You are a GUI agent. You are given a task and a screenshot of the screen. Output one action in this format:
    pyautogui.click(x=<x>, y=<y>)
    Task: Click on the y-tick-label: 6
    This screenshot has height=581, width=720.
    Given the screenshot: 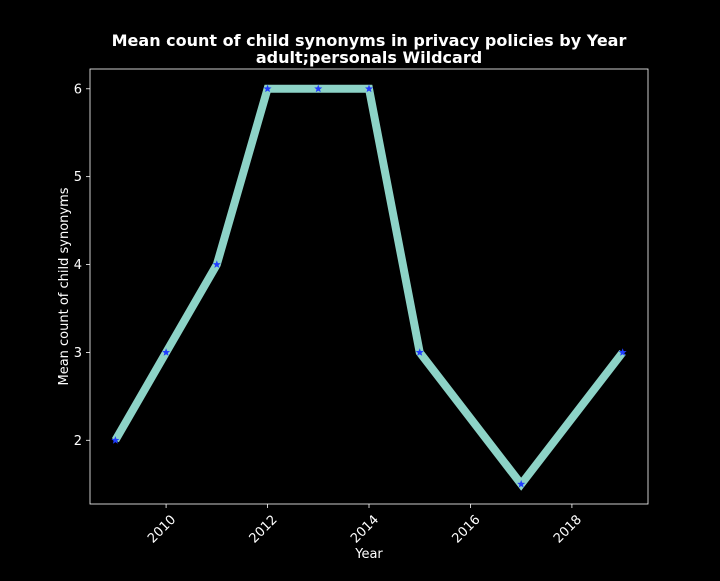 What is the action you would take?
    pyautogui.click(x=78, y=89)
    